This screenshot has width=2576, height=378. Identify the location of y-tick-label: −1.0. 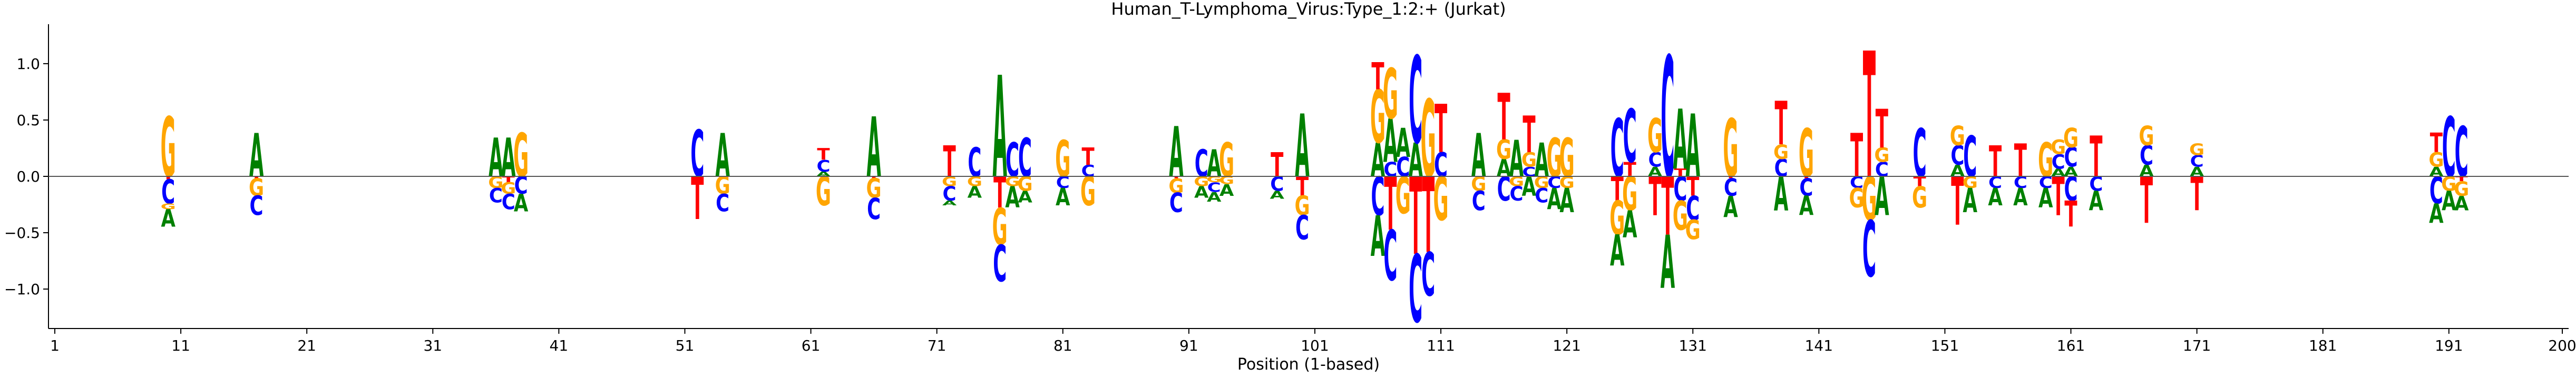
(22, 290).